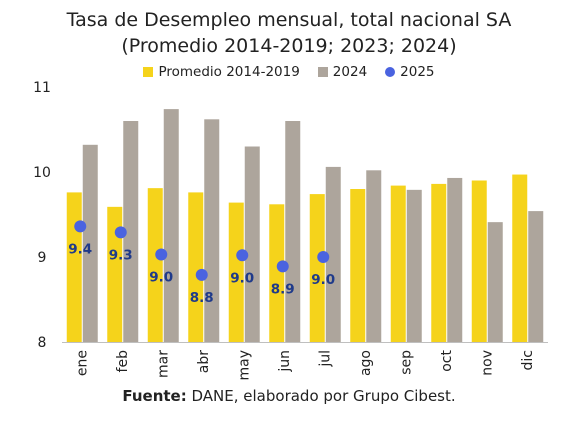 This screenshot has width=578, height=433. I want to click on legend-label-2024: 2024, so click(350, 72).